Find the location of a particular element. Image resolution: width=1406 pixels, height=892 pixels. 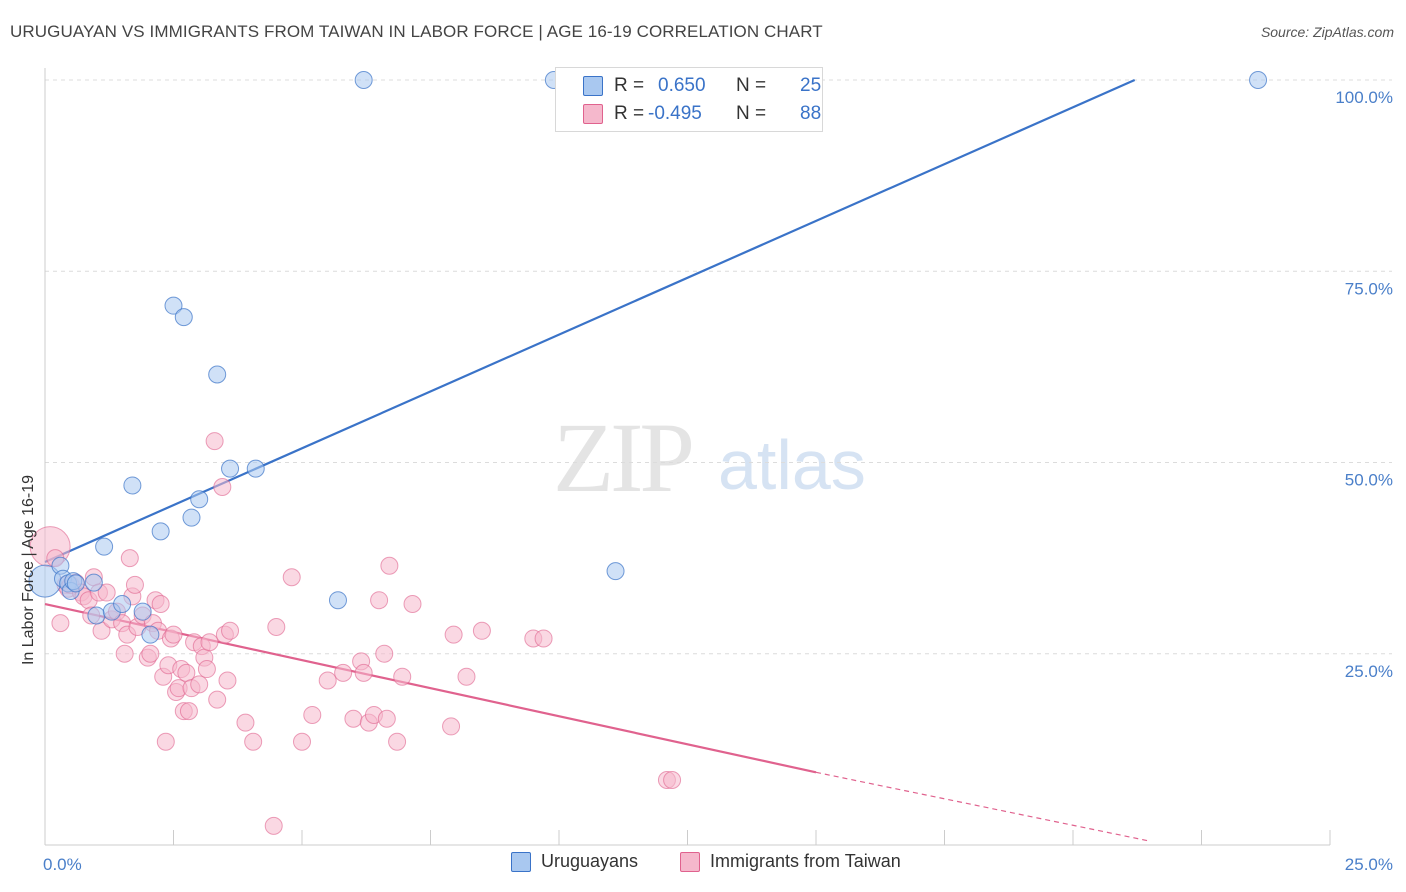

y-tick-label: 75.0% is located at coordinates (1369, 288).